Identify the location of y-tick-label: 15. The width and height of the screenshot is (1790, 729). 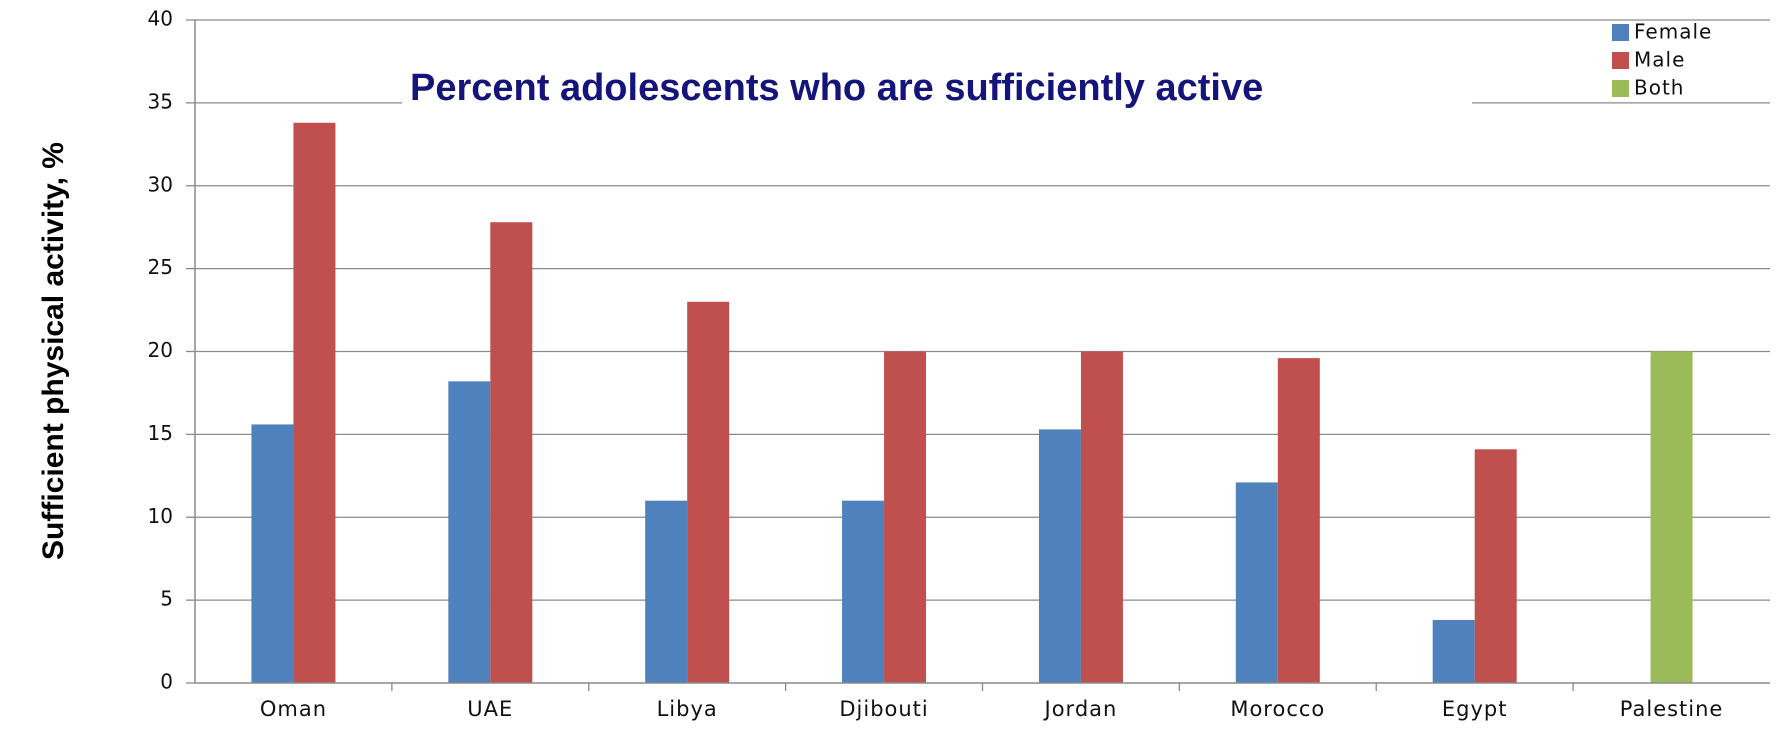
(160, 433).